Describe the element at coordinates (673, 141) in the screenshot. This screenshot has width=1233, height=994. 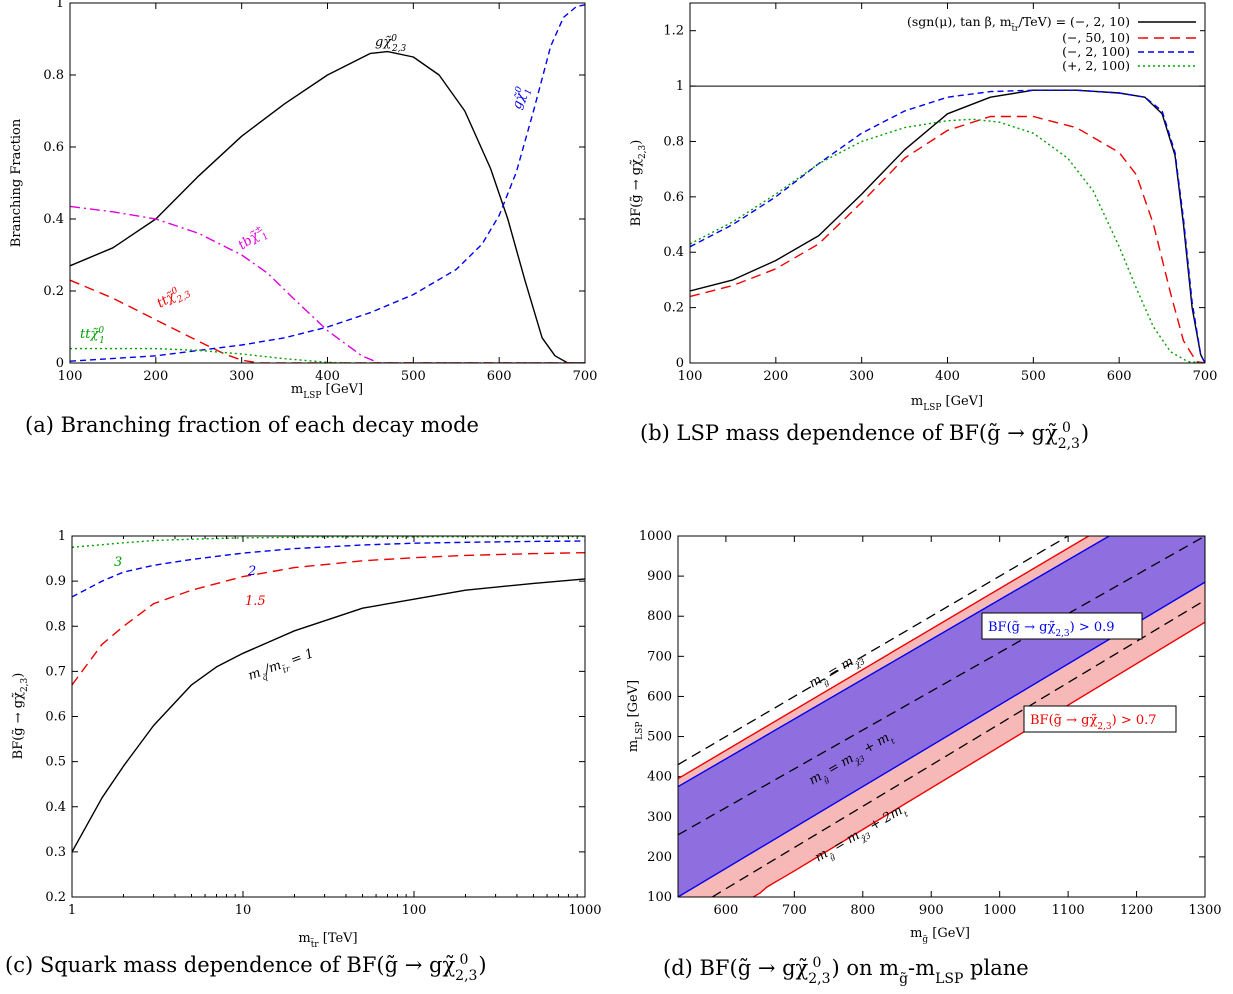
I see `y-tick-label-b: 0.8` at that location.